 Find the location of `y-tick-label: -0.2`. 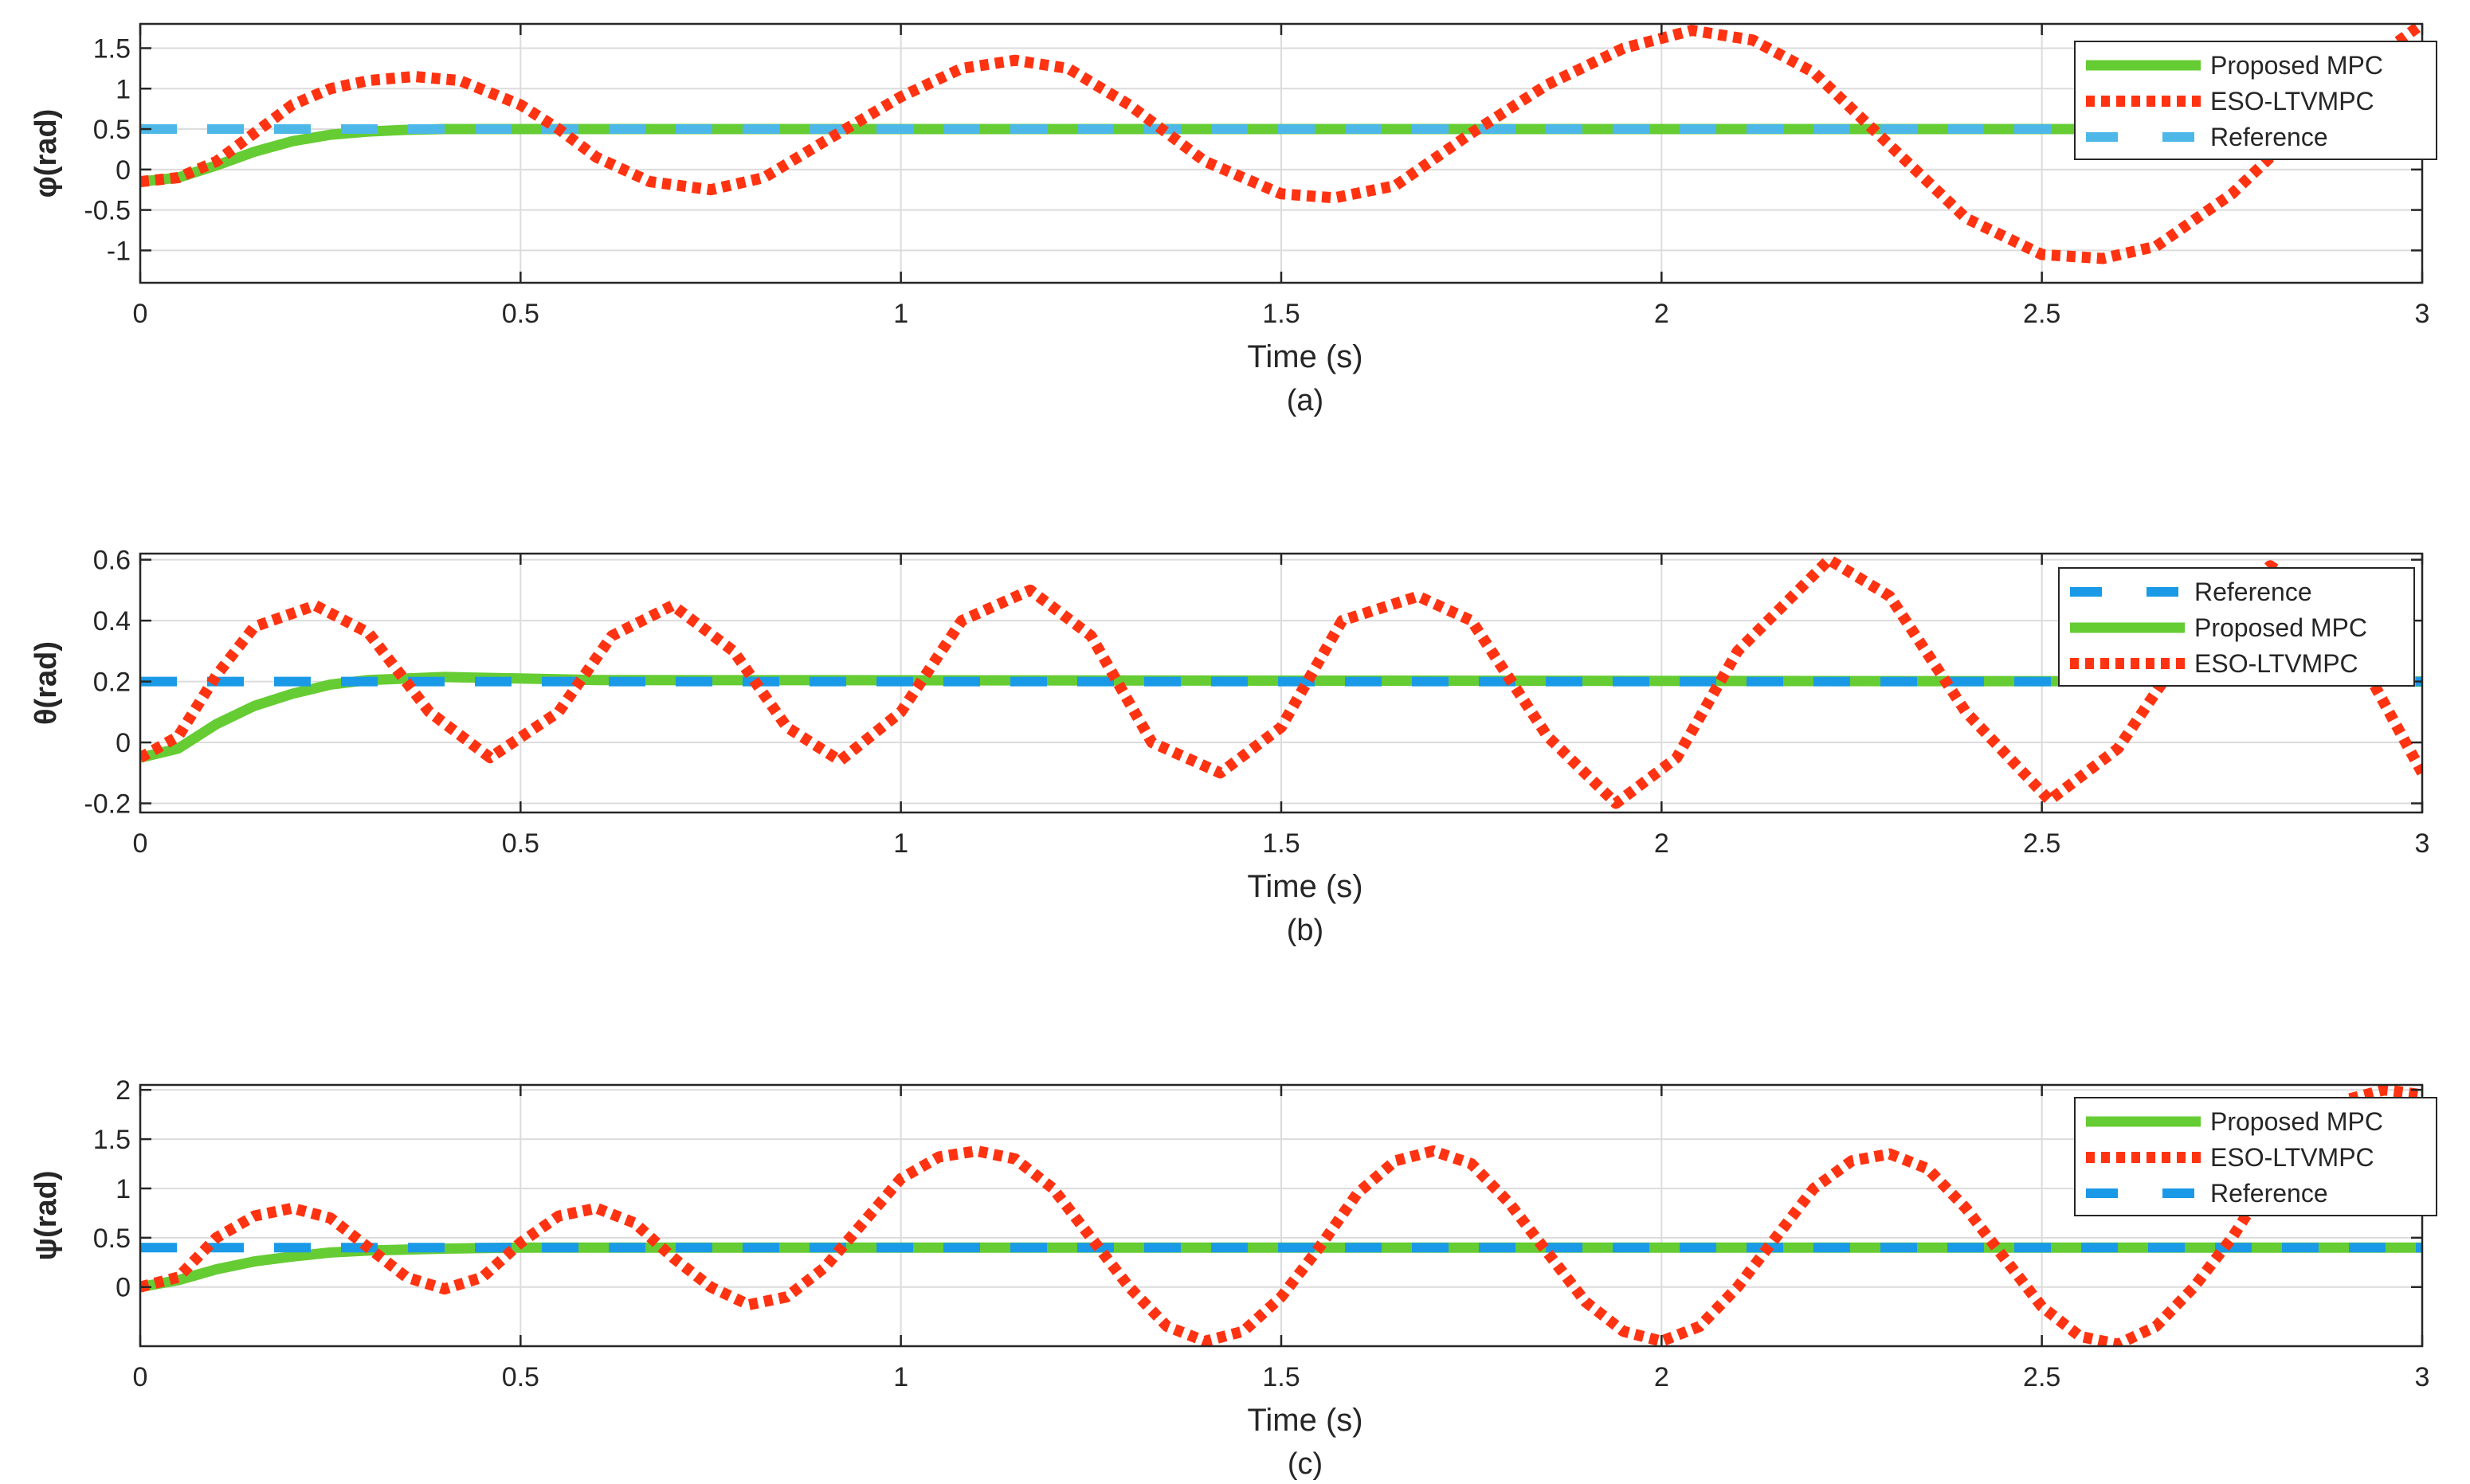

y-tick-label: -0.2 is located at coordinates (108, 804).